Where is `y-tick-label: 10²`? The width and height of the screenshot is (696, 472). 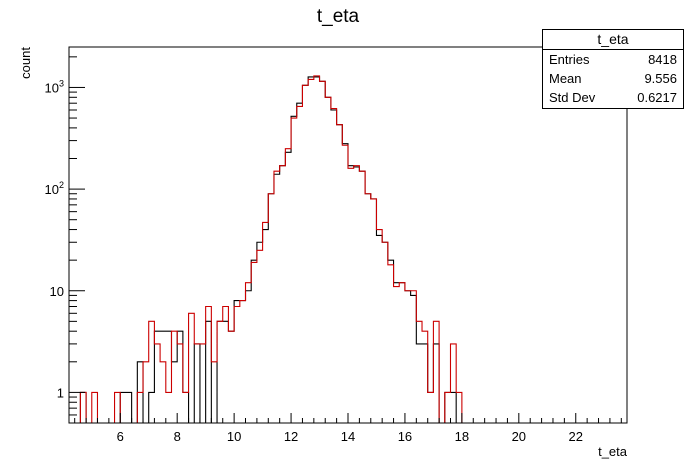 y-tick-label: 10² is located at coordinates (54, 188).